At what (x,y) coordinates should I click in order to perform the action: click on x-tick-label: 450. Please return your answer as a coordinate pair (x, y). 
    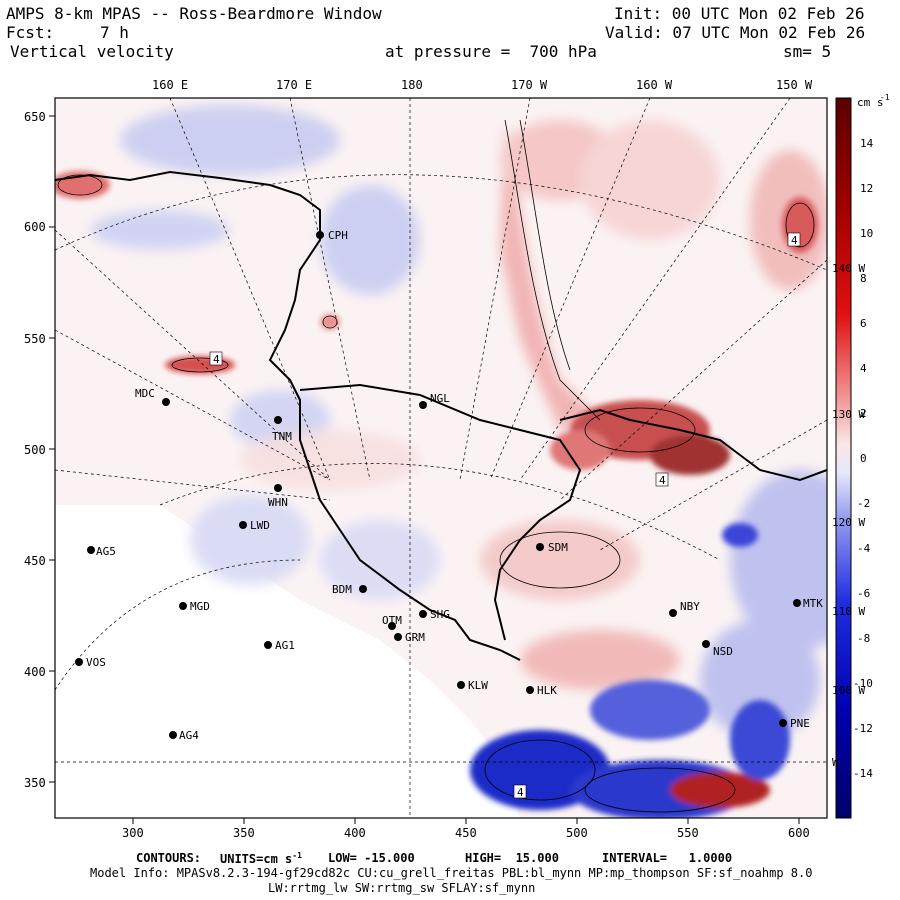
    Looking at the image, I should click on (466, 833).